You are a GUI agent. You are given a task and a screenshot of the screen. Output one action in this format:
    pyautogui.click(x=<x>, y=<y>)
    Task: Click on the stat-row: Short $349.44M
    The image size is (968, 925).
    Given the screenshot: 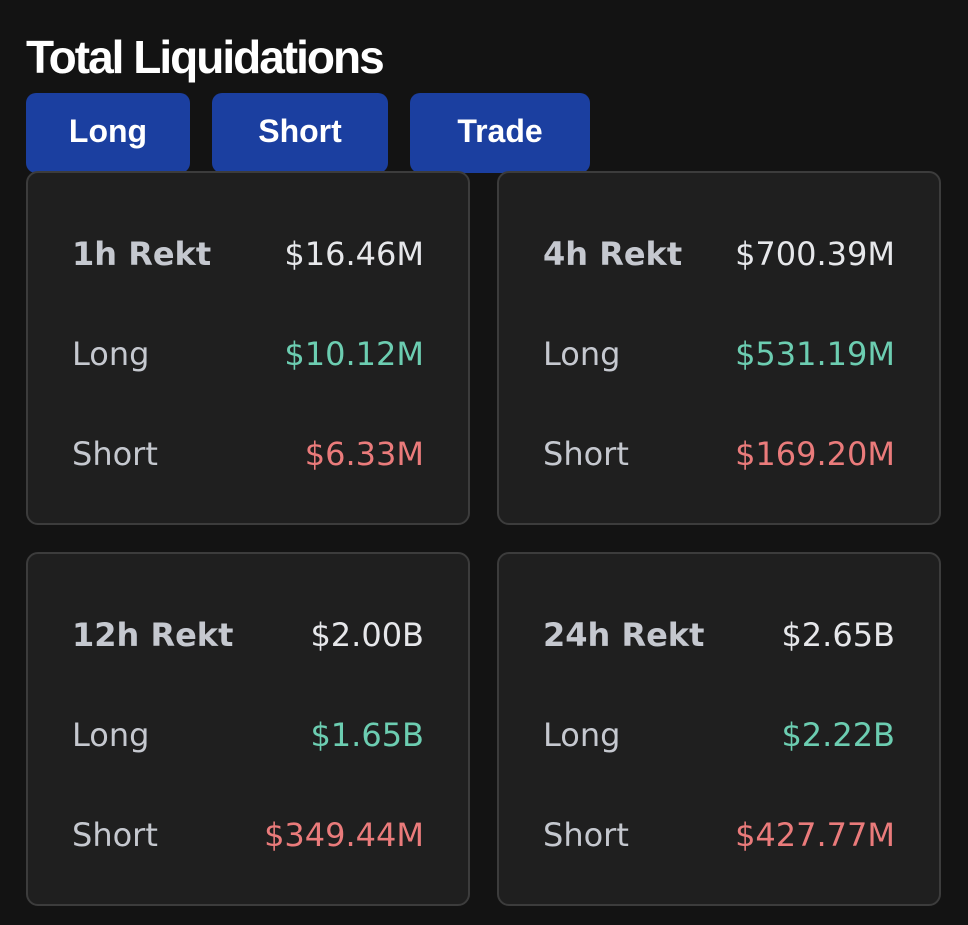 What is the action you would take?
    pyautogui.click(x=248, y=835)
    